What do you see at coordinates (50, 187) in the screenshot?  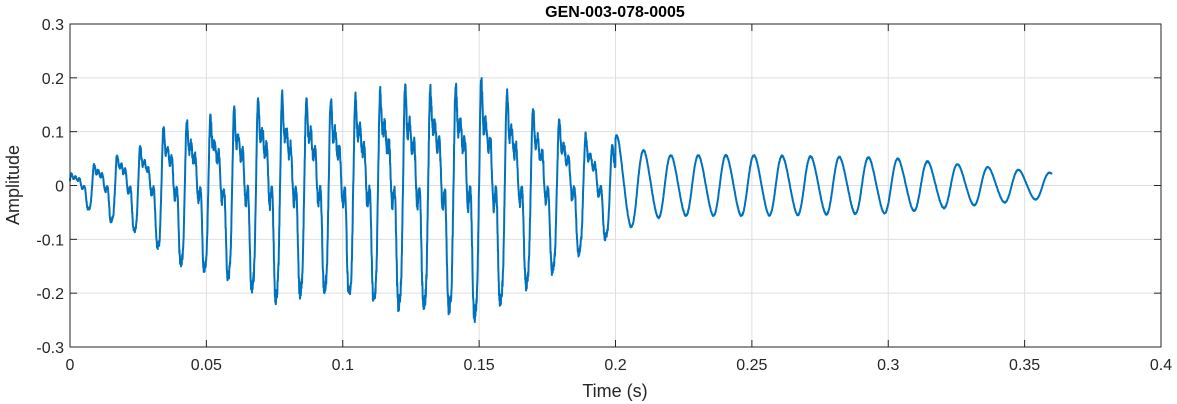 I see `y-tick-labels: -0.3 -0.2 -0.1 0 0.1 0.2 0.3` at bounding box center [50, 187].